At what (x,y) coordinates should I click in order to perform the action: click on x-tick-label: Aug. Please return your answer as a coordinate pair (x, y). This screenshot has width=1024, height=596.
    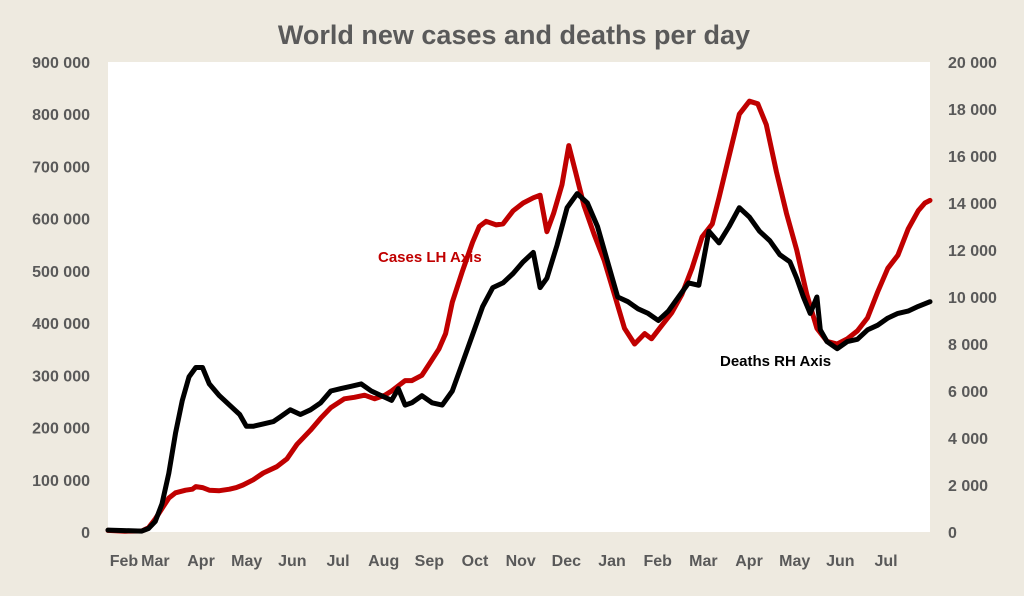
    Looking at the image, I should click on (383, 561).